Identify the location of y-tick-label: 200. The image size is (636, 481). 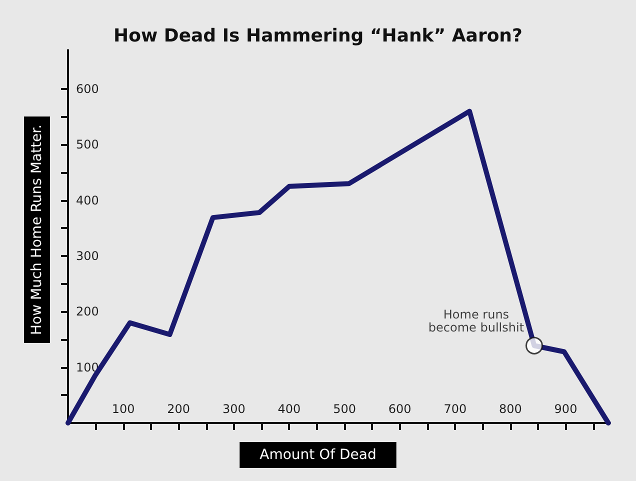
(87, 311).